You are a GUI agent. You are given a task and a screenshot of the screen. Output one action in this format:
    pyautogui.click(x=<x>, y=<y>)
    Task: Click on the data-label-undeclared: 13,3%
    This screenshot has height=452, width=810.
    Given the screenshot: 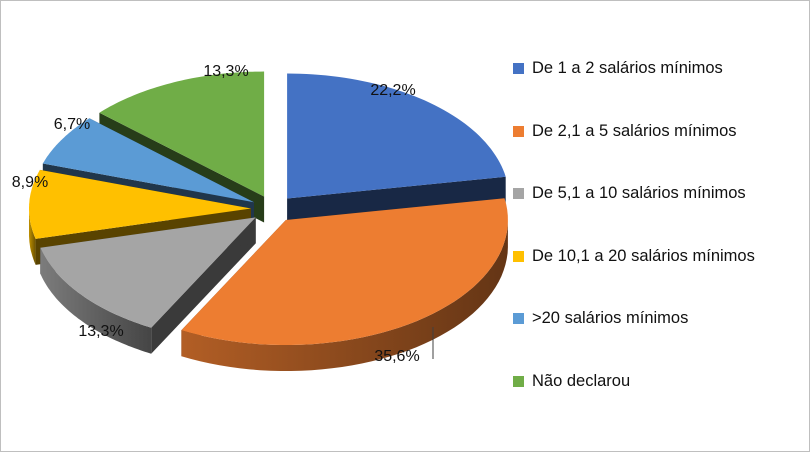 What is the action you would take?
    pyautogui.click(x=225, y=71)
    